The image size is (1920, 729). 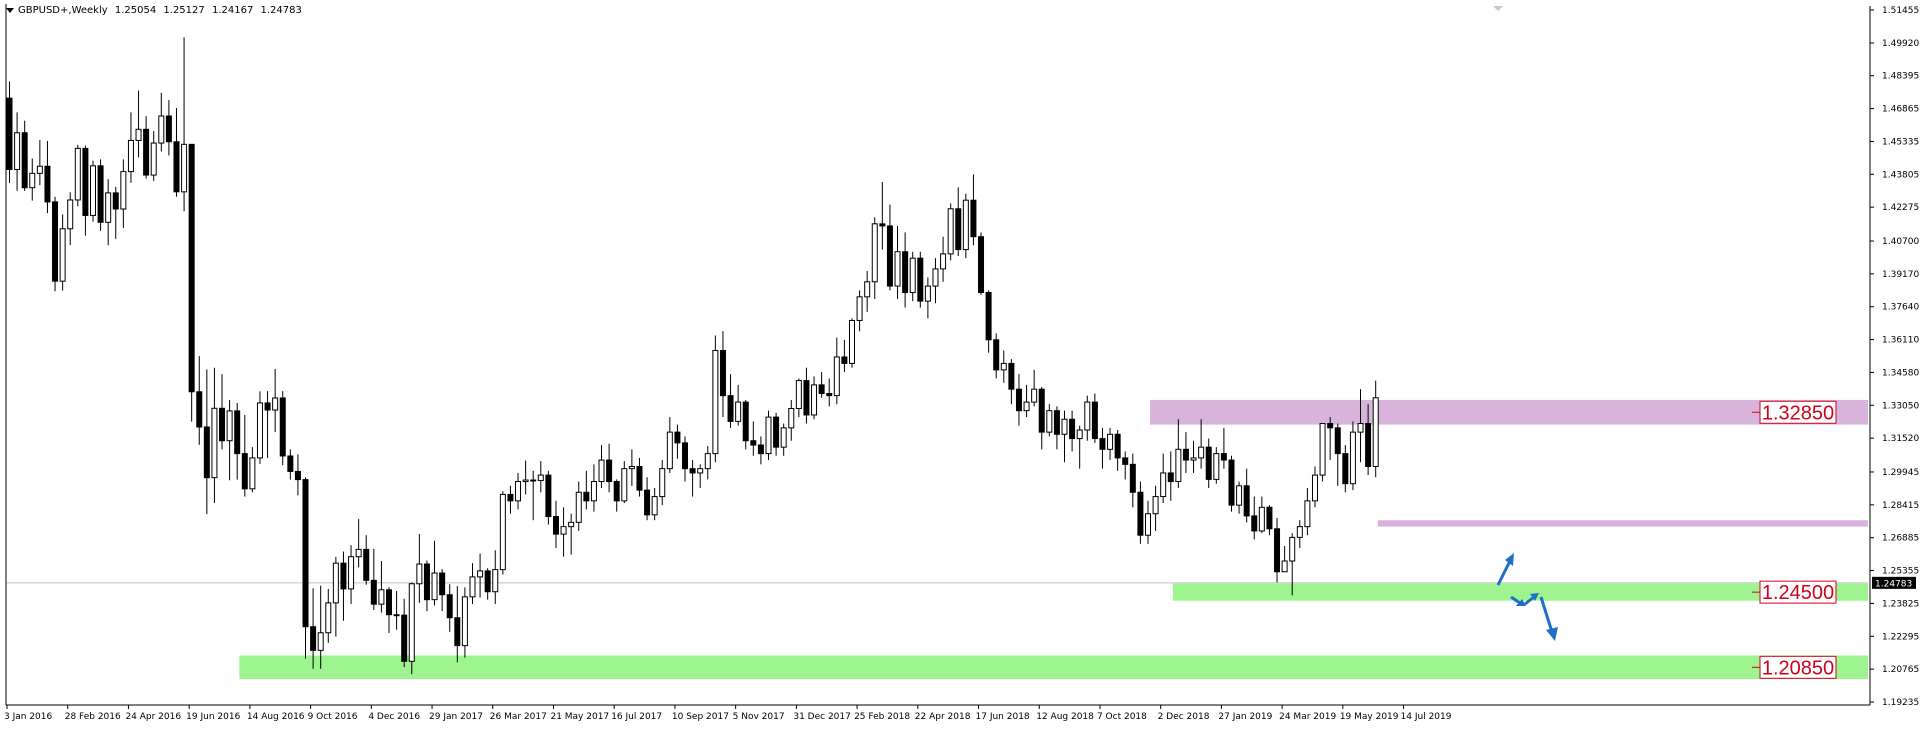 What do you see at coordinates (1798, 667) in the screenshot?
I see `level-label-box` at bounding box center [1798, 667].